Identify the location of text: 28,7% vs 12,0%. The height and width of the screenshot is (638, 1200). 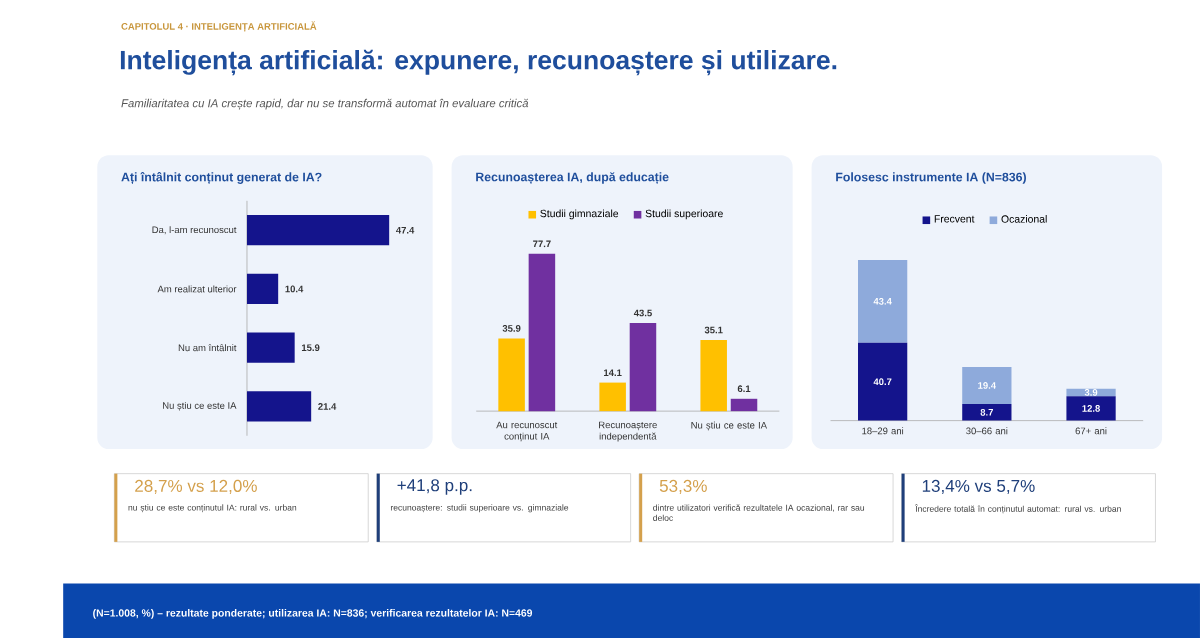
(196, 486).